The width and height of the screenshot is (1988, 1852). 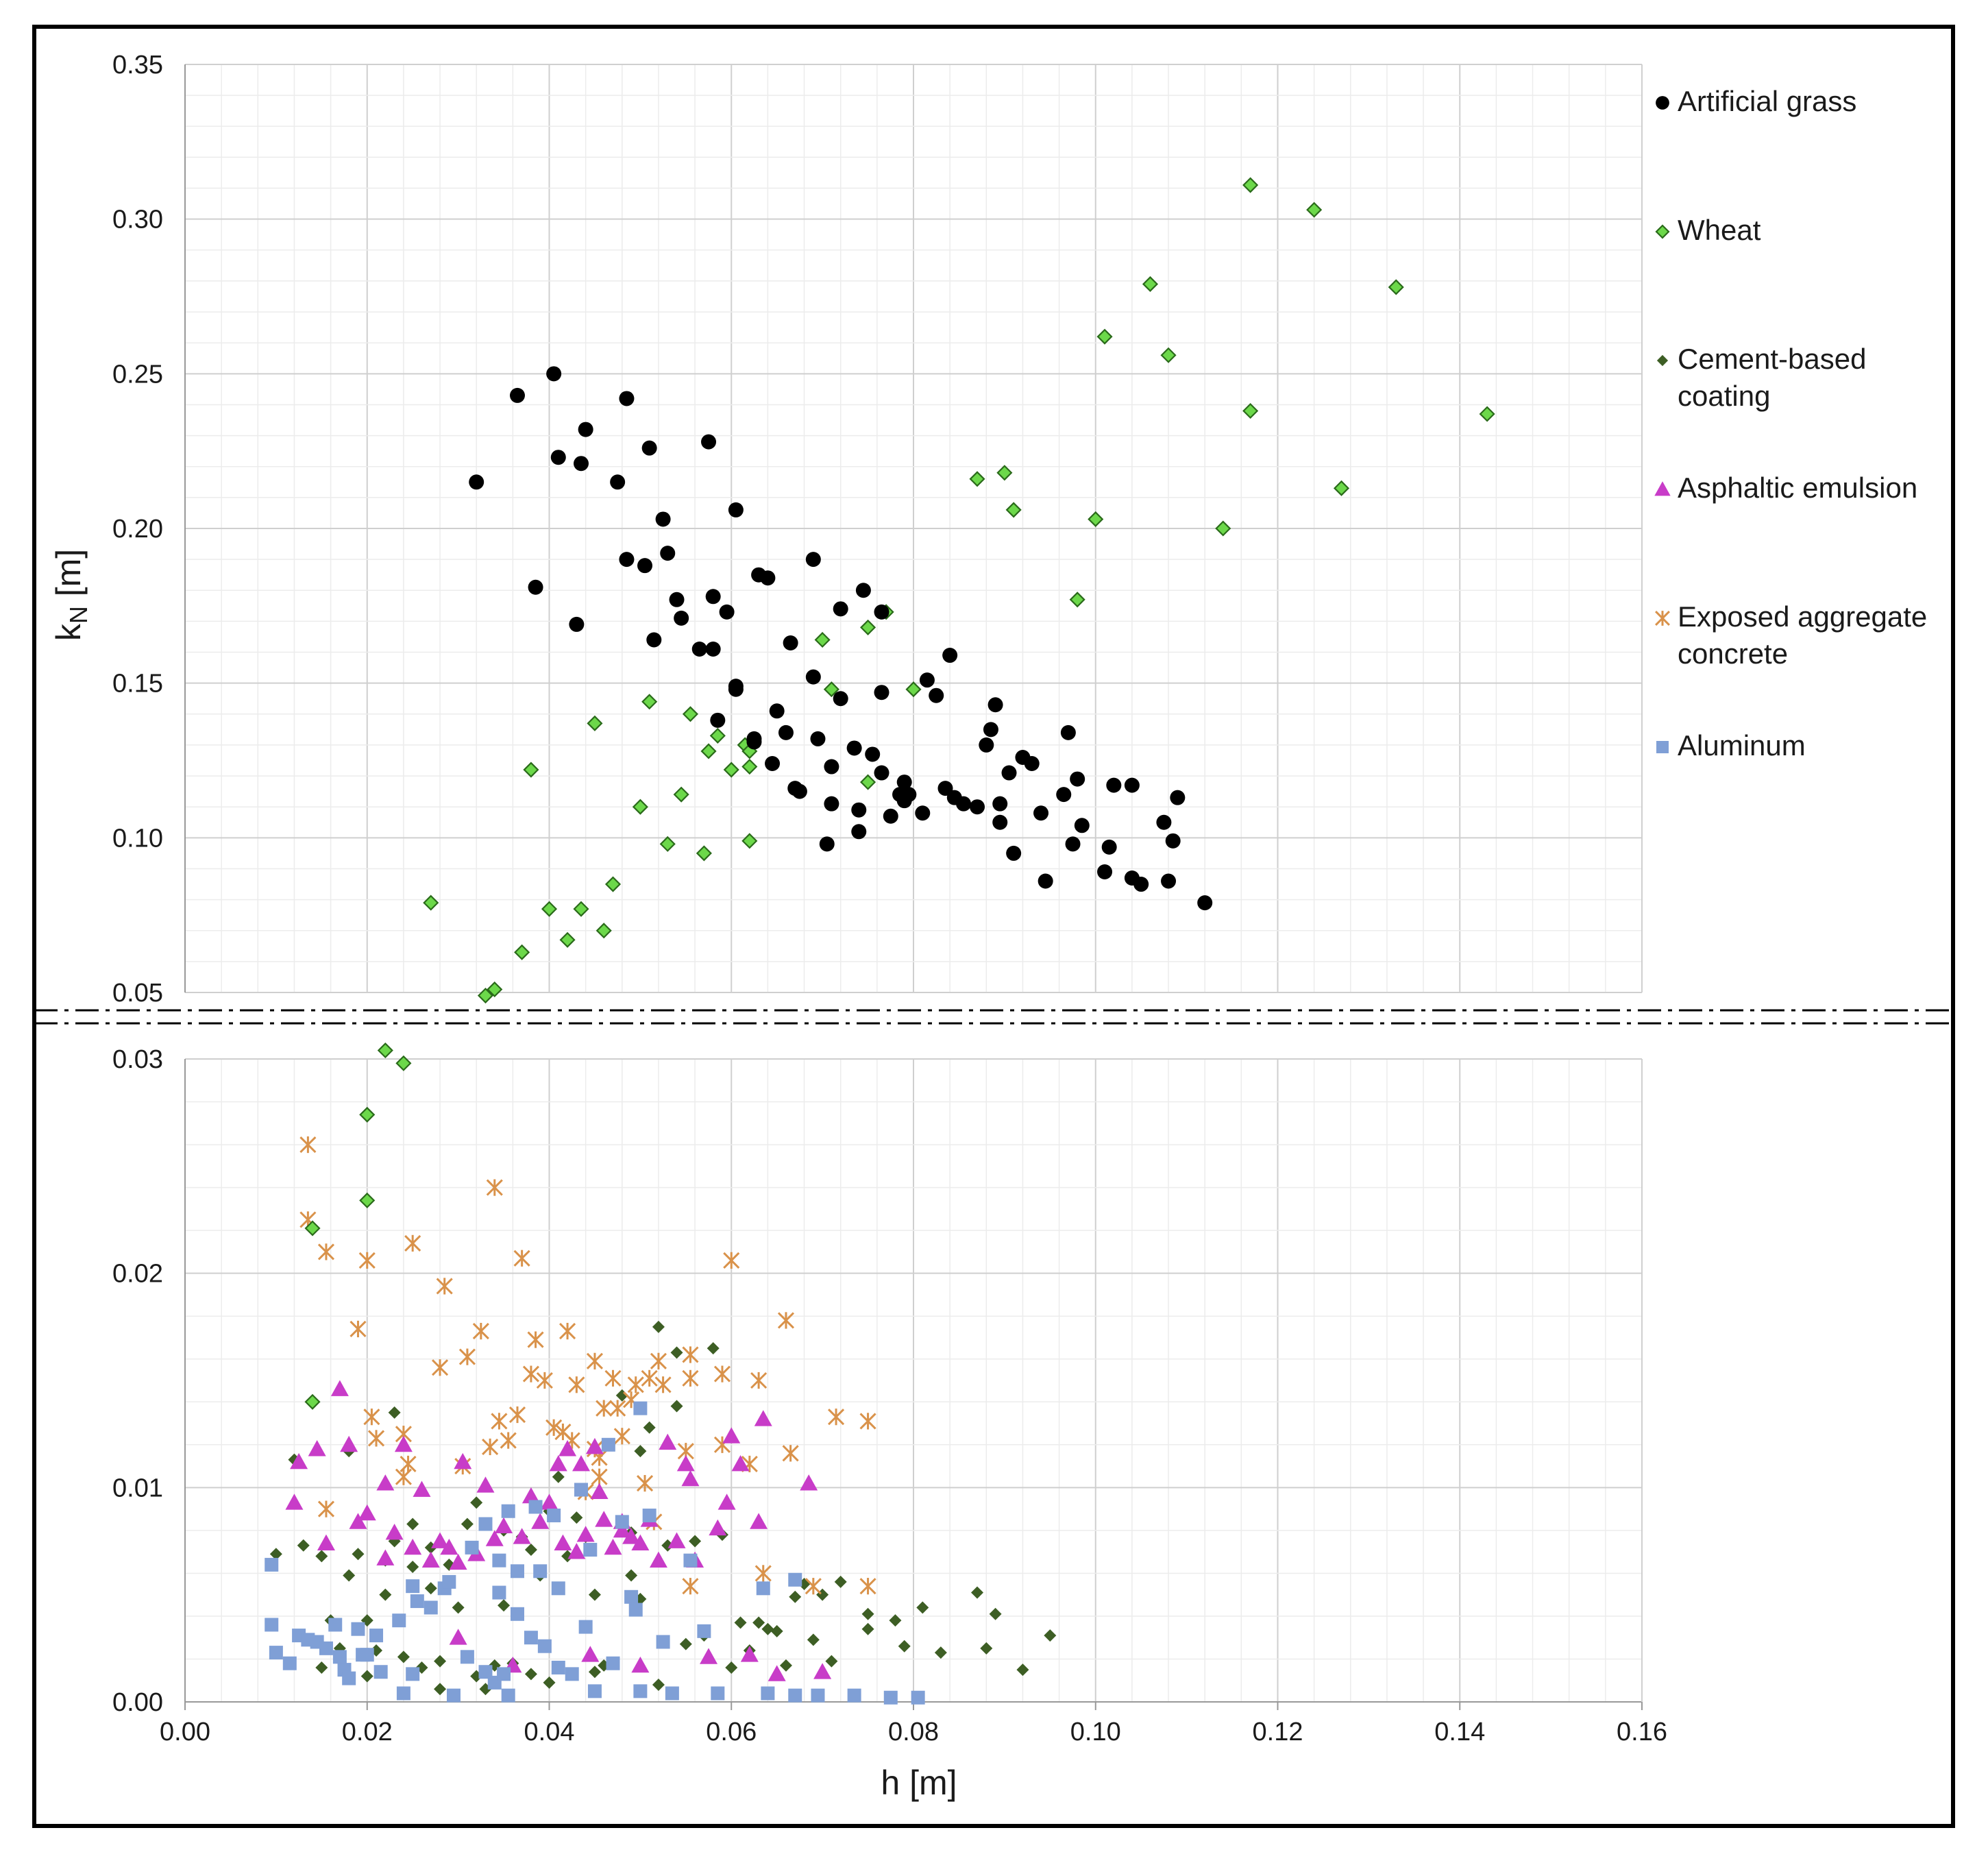 What do you see at coordinates (587, 1366) in the screenshot?
I see `series-exposed` at bounding box center [587, 1366].